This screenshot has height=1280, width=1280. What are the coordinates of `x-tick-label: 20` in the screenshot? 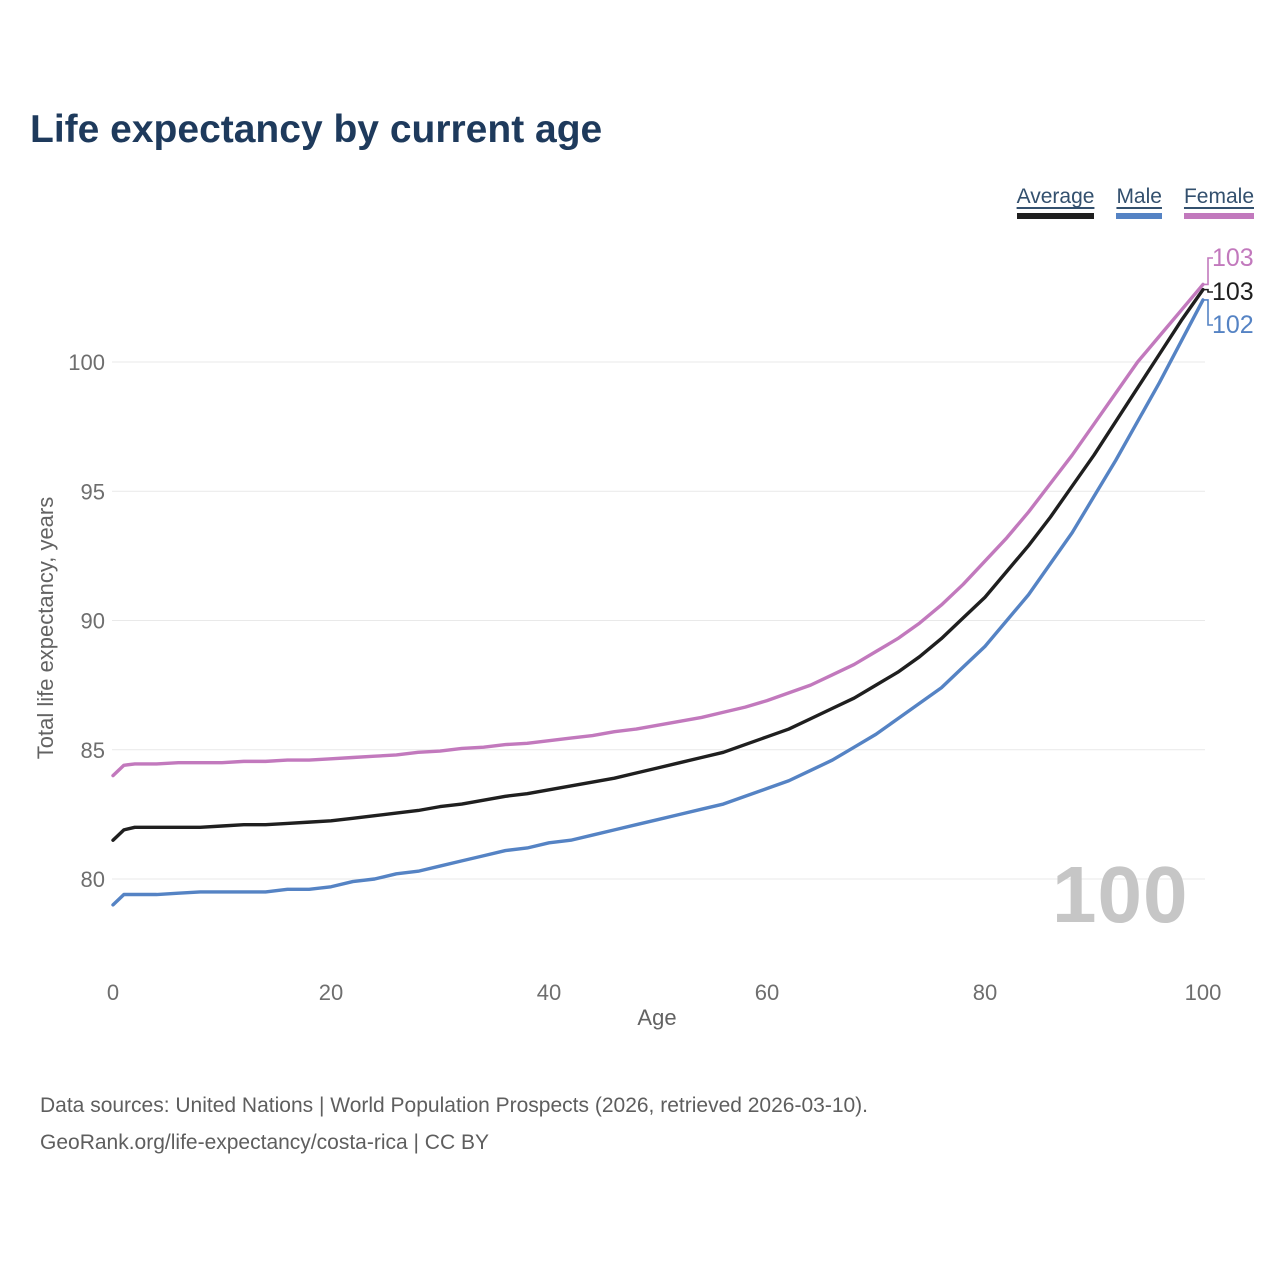 It's located at (331, 992).